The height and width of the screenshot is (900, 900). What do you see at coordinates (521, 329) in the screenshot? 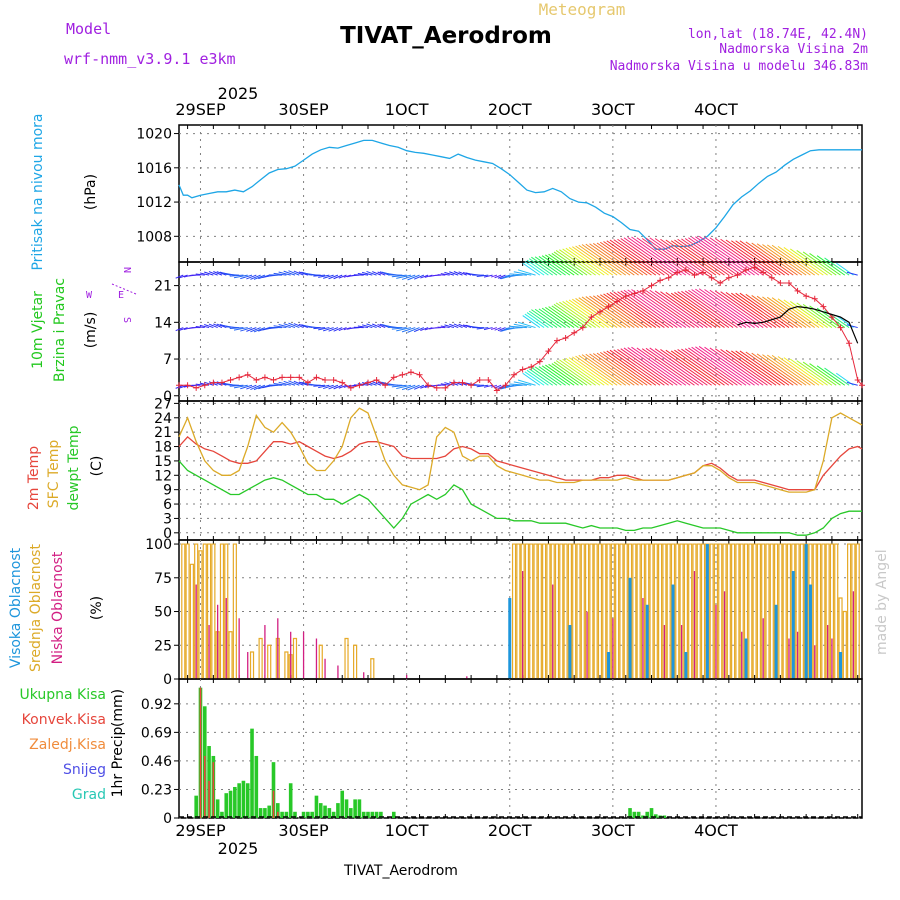
I see `wind-speed-line` at bounding box center [521, 329].